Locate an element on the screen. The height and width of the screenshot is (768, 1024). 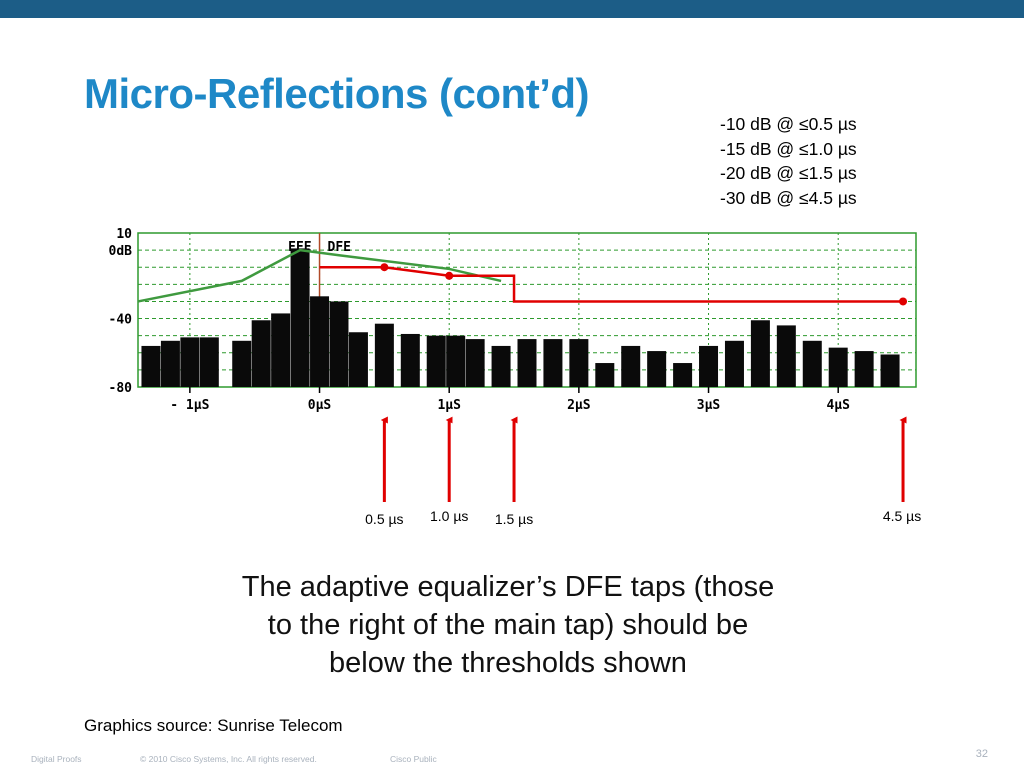
x-tick-label: 0µS is located at coordinates (320, 405).